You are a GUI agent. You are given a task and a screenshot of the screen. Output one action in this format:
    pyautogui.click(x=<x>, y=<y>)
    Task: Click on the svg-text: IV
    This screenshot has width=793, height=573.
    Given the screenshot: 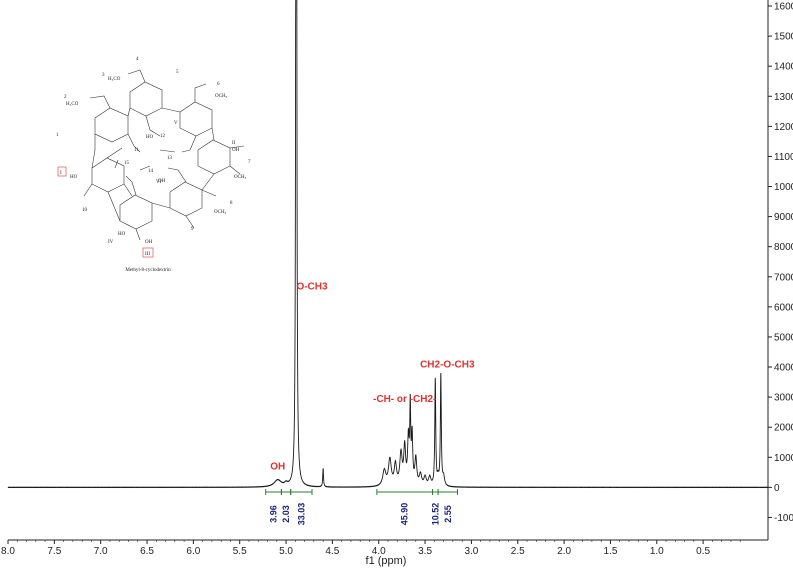 What is the action you would take?
    pyautogui.click(x=111, y=242)
    